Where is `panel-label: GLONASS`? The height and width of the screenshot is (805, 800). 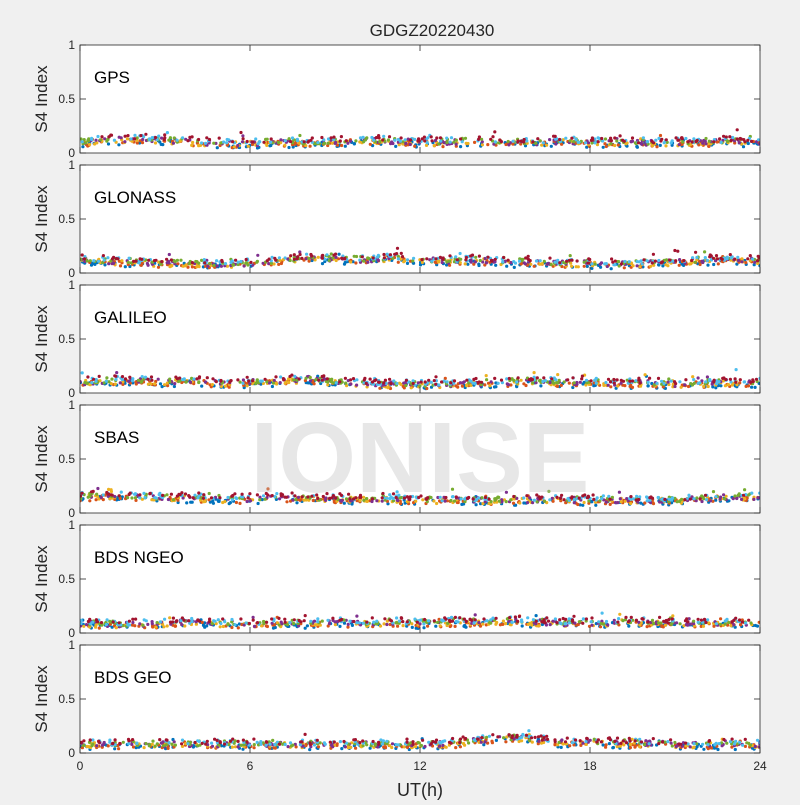 panel-label: GLONASS is located at coordinates (135, 197).